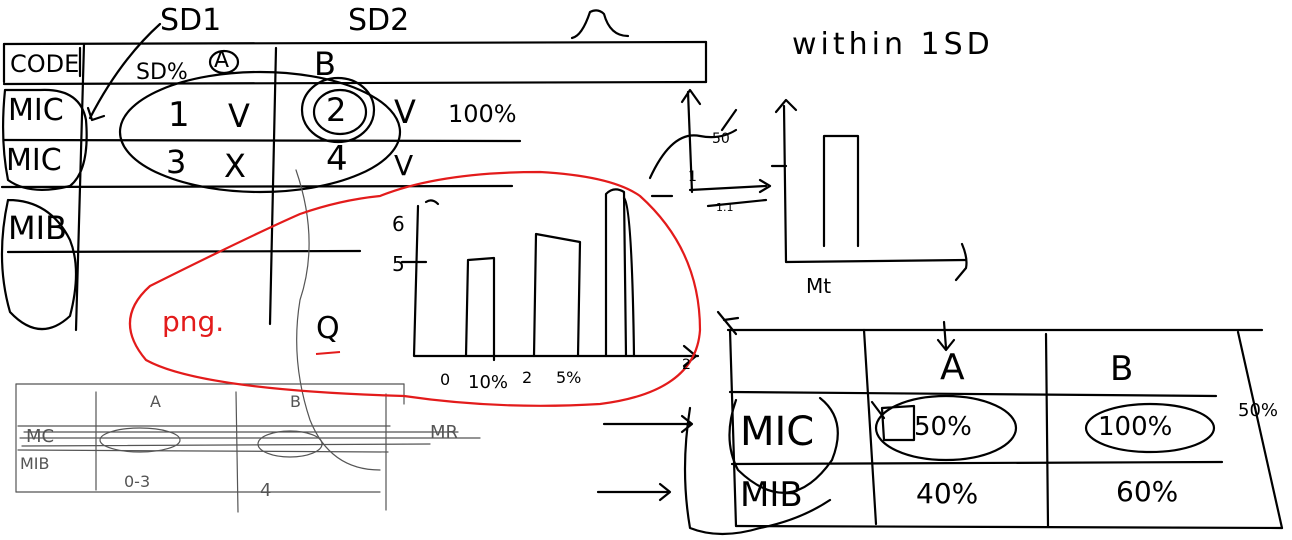  Describe the element at coordinates (336, 110) in the screenshot. I see `row1-b-value: 2` at that location.